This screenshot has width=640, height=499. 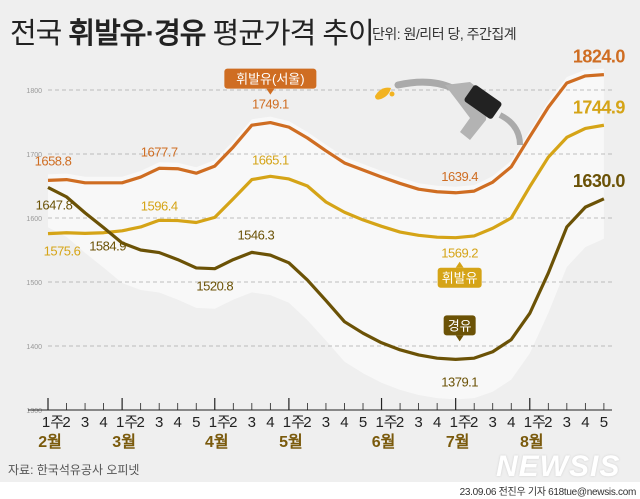 What do you see at coordinates (459, 381) in the screenshot?
I see `data-label: 1379.1` at bounding box center [459, 381].